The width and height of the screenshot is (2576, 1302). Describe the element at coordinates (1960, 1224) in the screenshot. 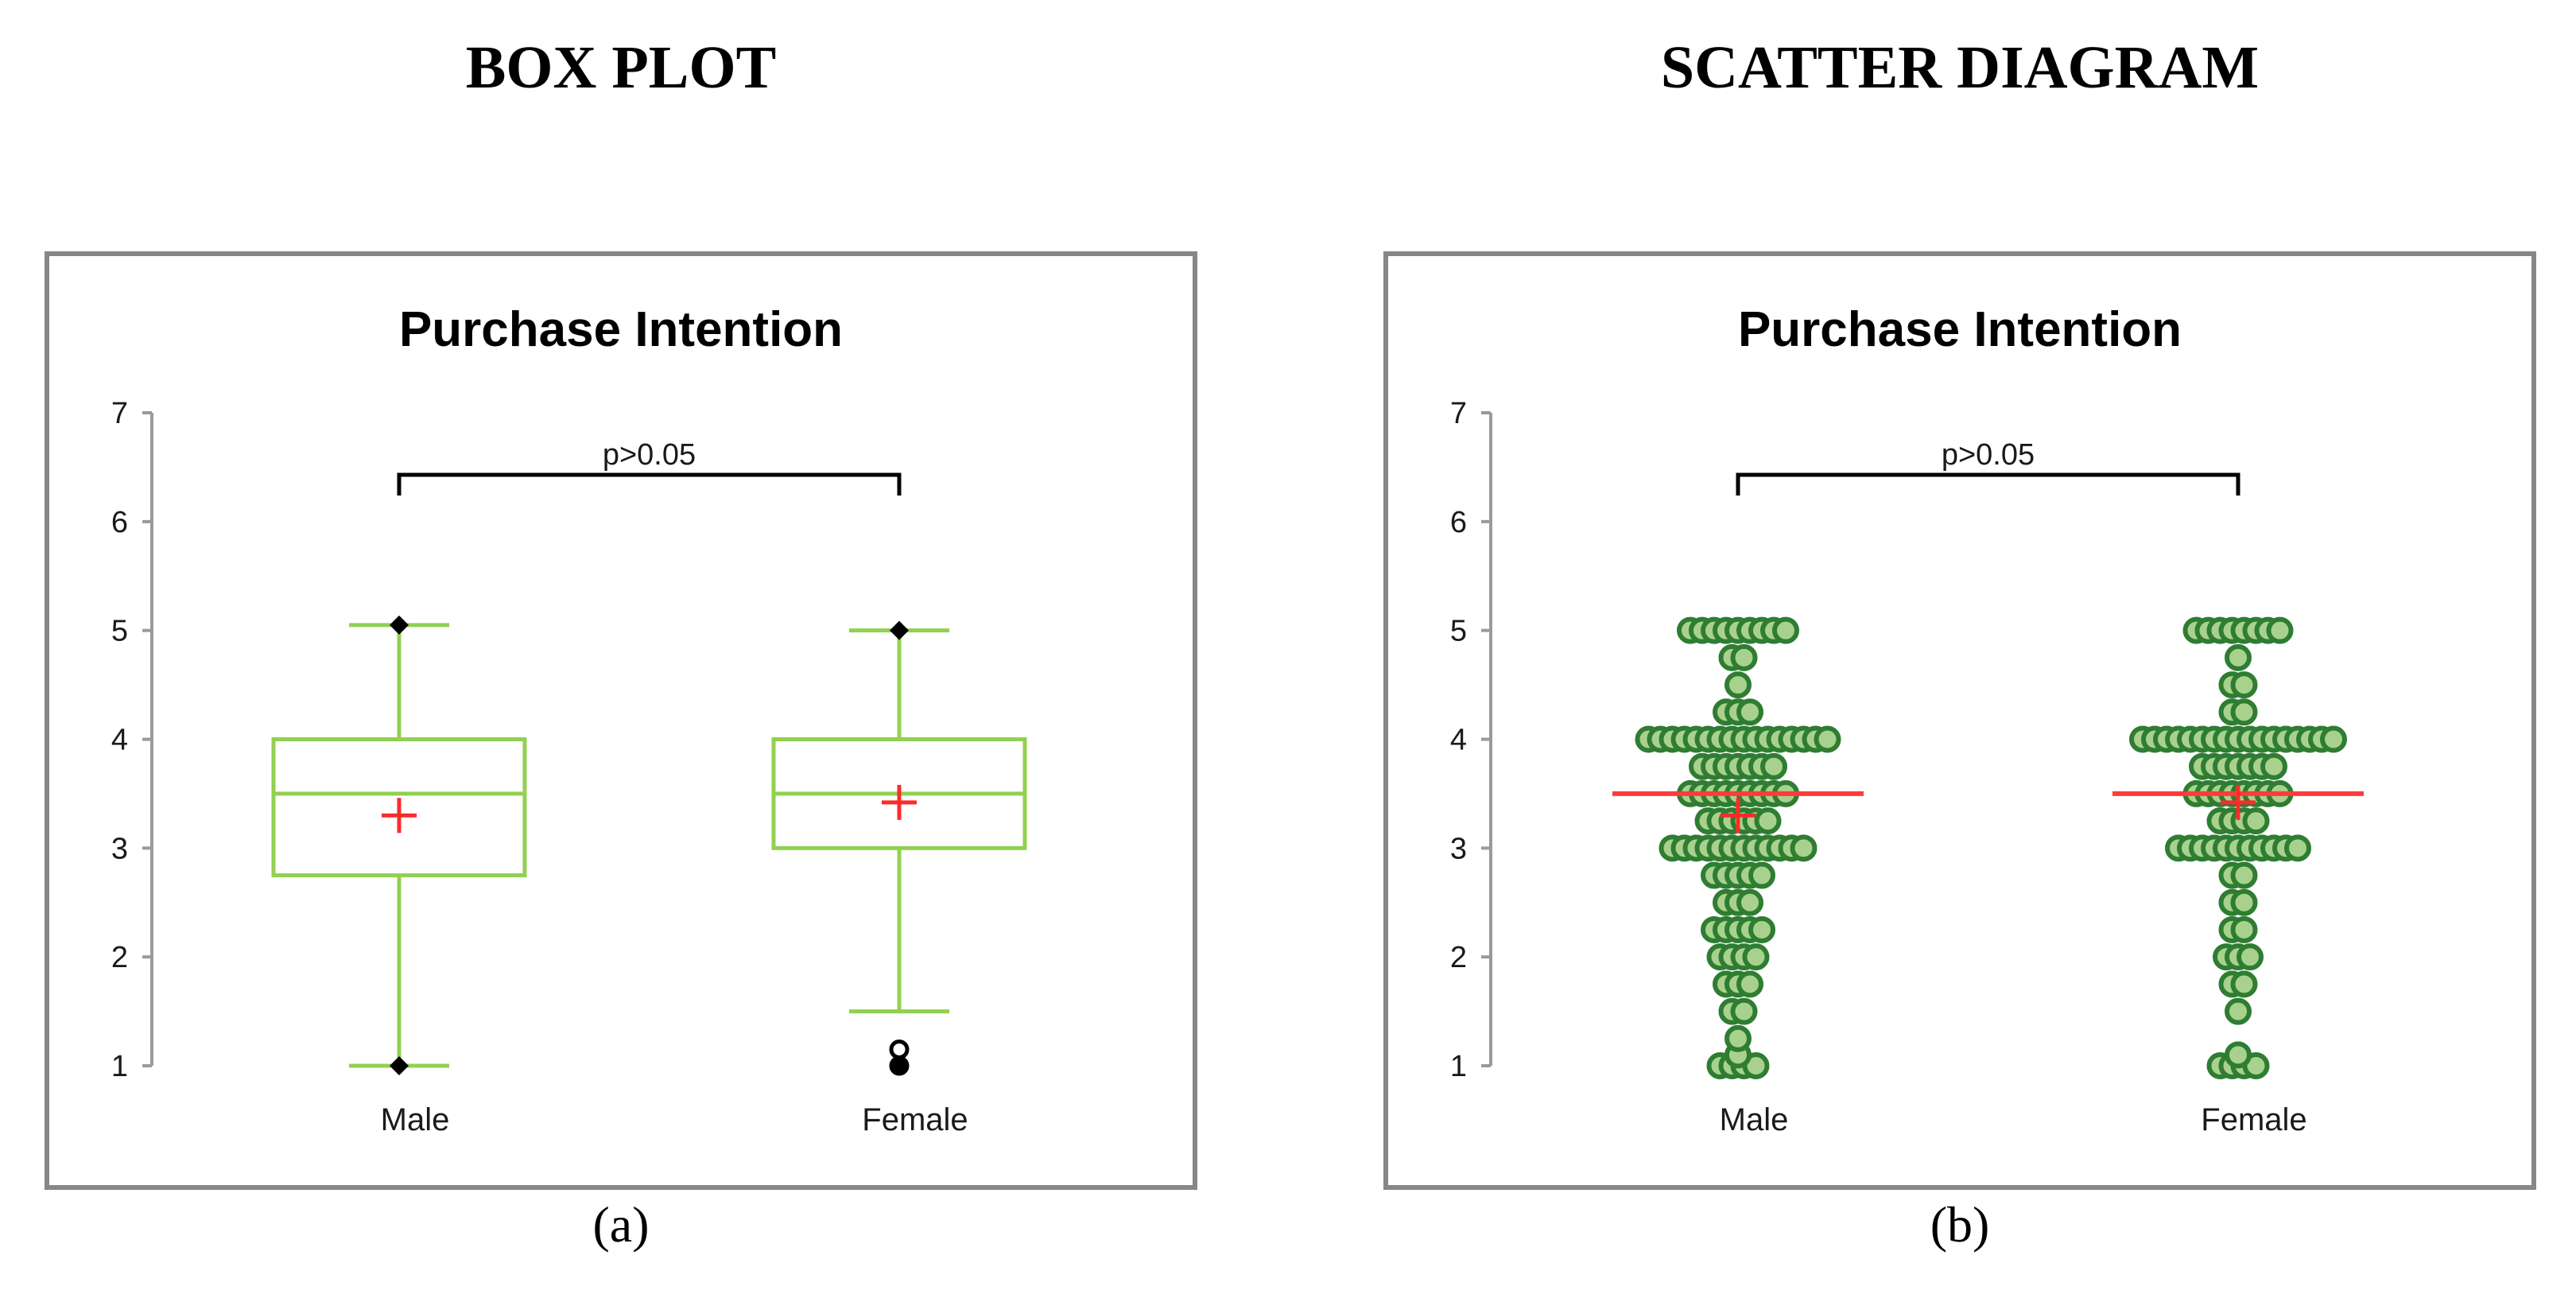

I see `caption-b: (b)` at that location.